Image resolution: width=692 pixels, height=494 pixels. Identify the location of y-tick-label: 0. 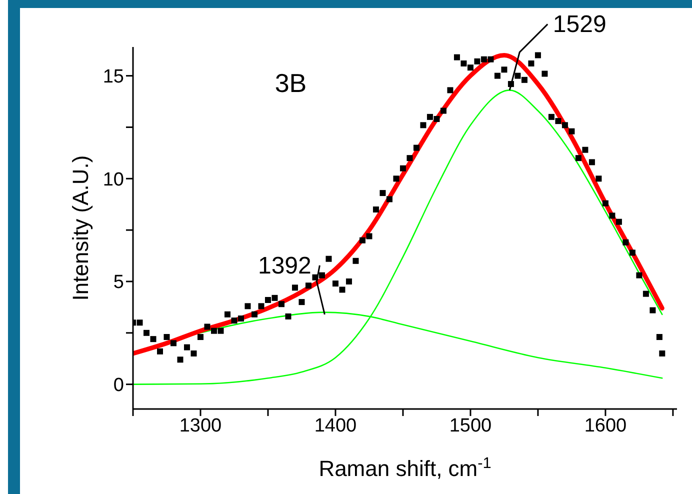
(118, 385).